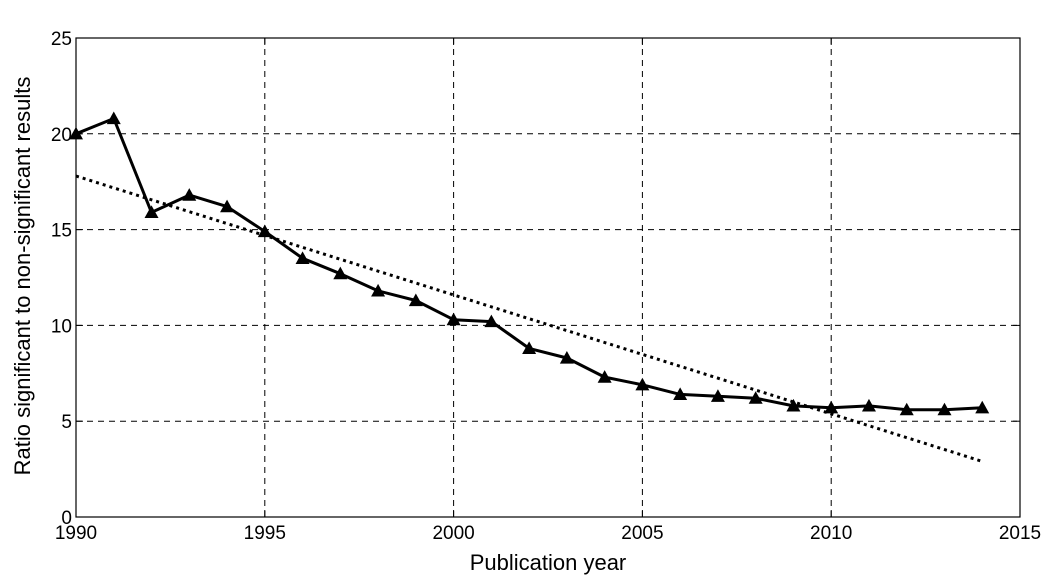 This screenshot has height=579, width=1051. What do you see at coordinates (831, 533) in the screenshot?
I see `x-tick-label: 2010` at bounding box center [831, 533].